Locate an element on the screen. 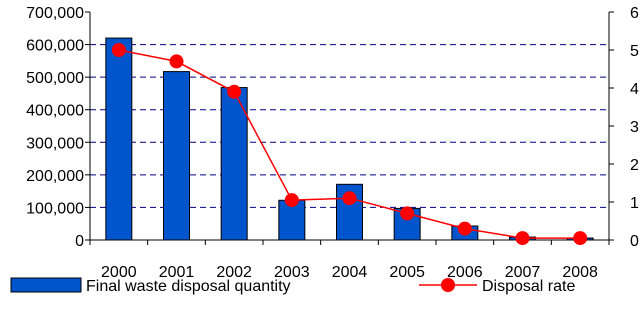 The image size is (640, 323). y-tick-label: 500,000 is located at coordinates (55, 78).